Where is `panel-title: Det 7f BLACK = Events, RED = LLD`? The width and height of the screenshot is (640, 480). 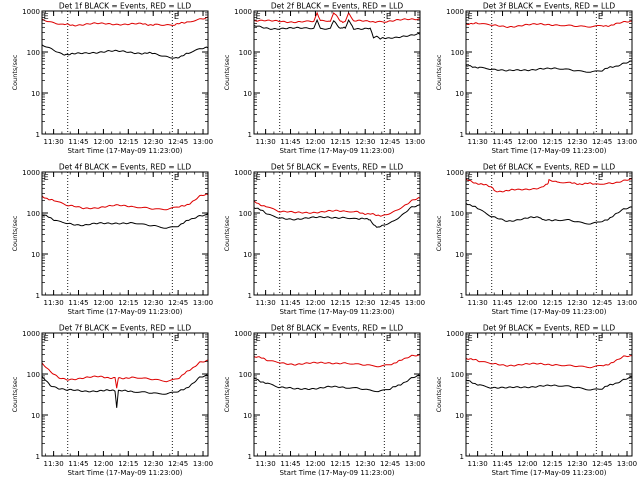
panel-title: Det 7f BLACK = Events, RED = LLD is located at coordinates (125, 328).